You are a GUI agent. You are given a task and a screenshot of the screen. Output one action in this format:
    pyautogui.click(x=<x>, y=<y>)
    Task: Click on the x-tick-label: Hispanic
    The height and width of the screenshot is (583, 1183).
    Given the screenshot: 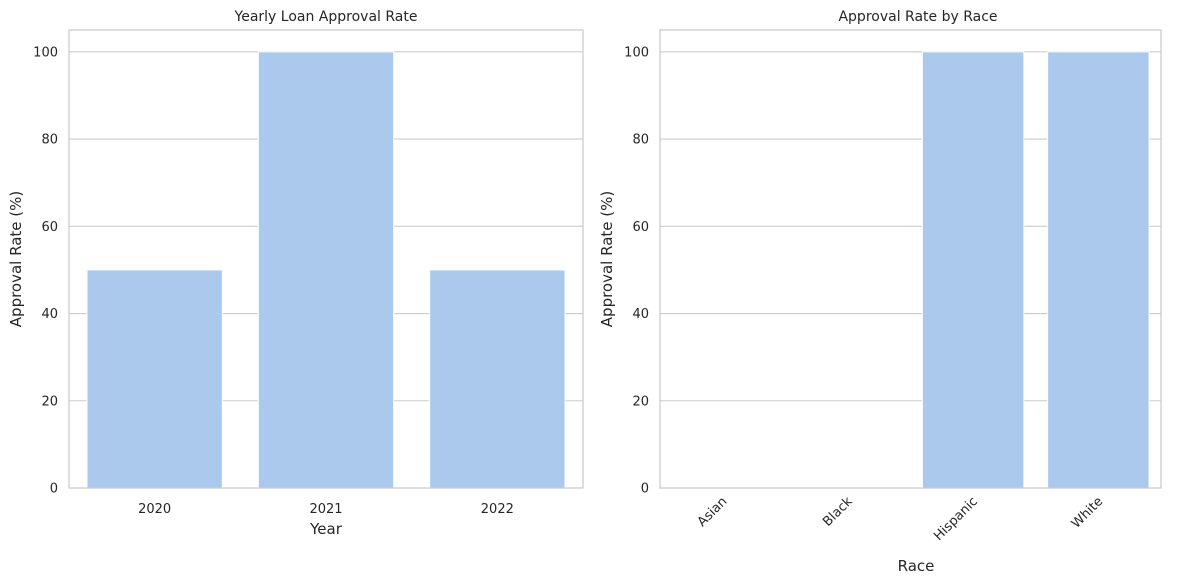 What is the action you would take?
    pyautogui.click(x=956, y=519)
    